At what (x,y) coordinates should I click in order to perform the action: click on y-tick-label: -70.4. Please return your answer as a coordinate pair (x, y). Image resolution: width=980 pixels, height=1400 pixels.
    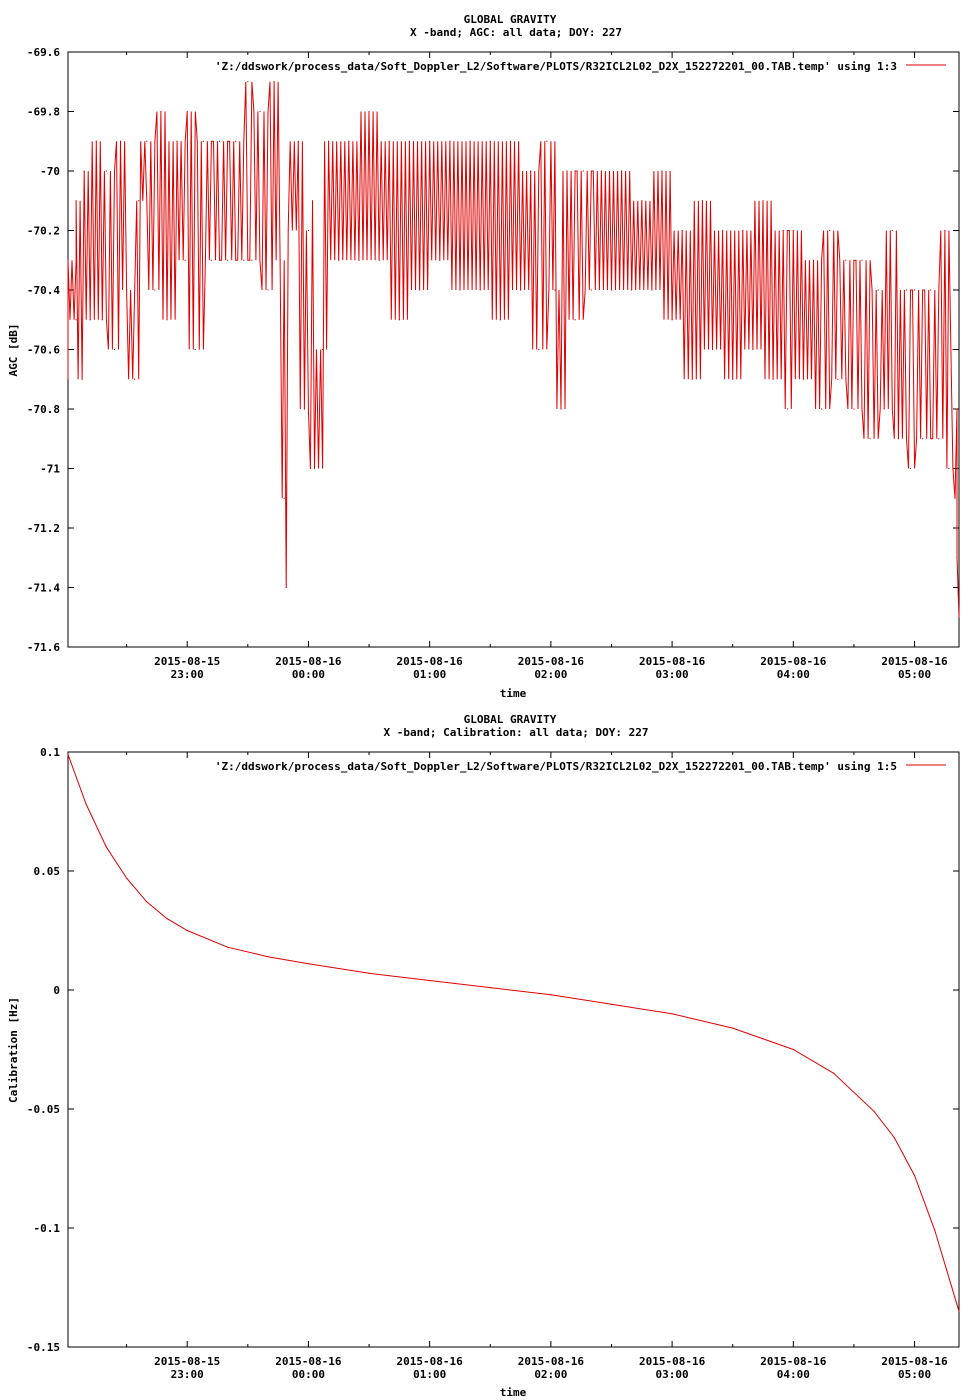
    Looking at the image, I should click on (43, 290).